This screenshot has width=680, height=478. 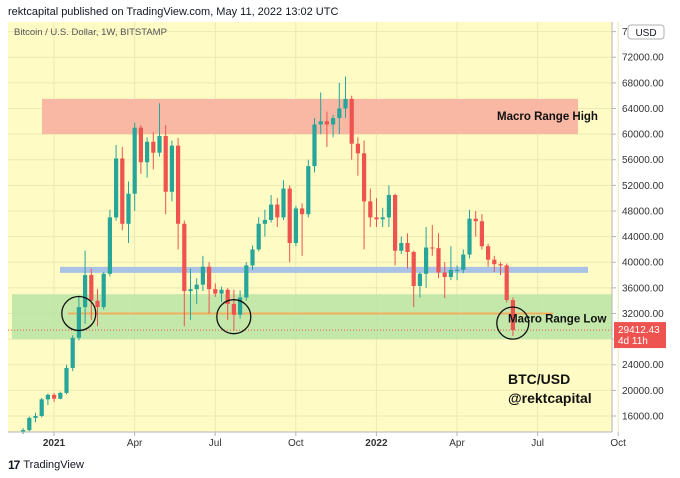 I want to click on countdown-value: 4d 11h, so click(x=633, y=341).